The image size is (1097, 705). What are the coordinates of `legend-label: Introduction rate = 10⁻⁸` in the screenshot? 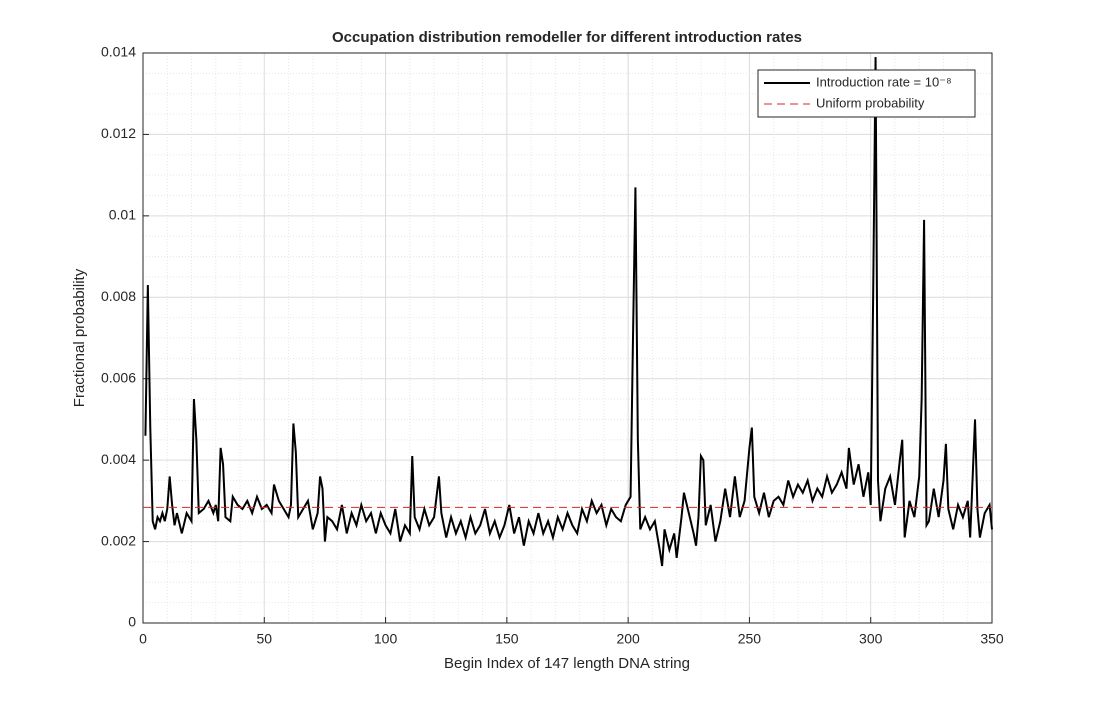 It's located at (884, 81).